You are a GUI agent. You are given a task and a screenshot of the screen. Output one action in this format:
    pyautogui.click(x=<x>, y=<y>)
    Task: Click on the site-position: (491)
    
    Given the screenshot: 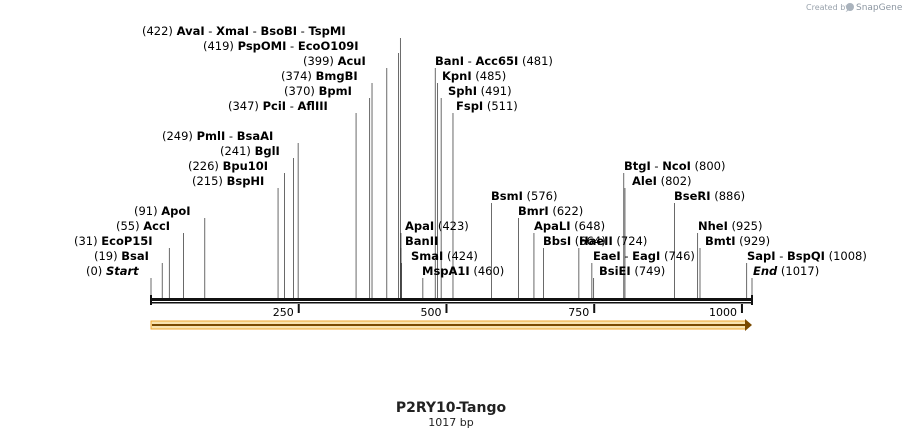 What is the action you would take?
    pyautogui.click(x=494, y=91)
    